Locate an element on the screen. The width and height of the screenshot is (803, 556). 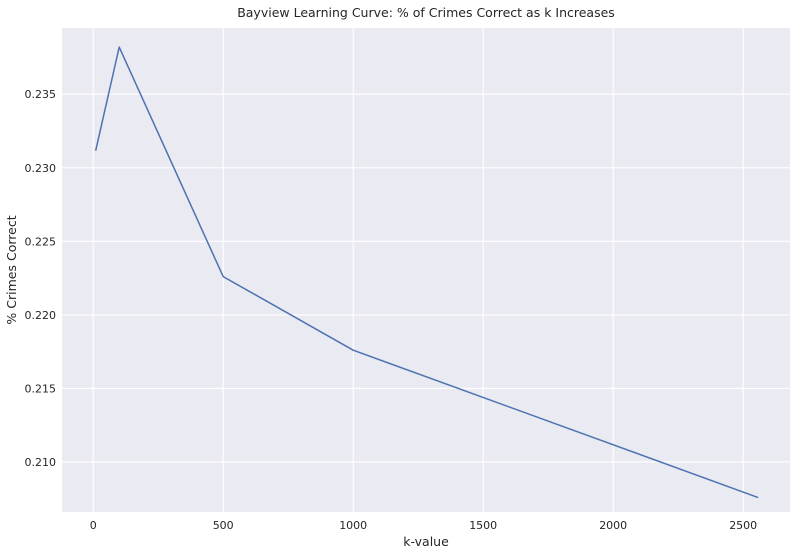
x-tick-label: 2000 is located at coordinates (613, 525).